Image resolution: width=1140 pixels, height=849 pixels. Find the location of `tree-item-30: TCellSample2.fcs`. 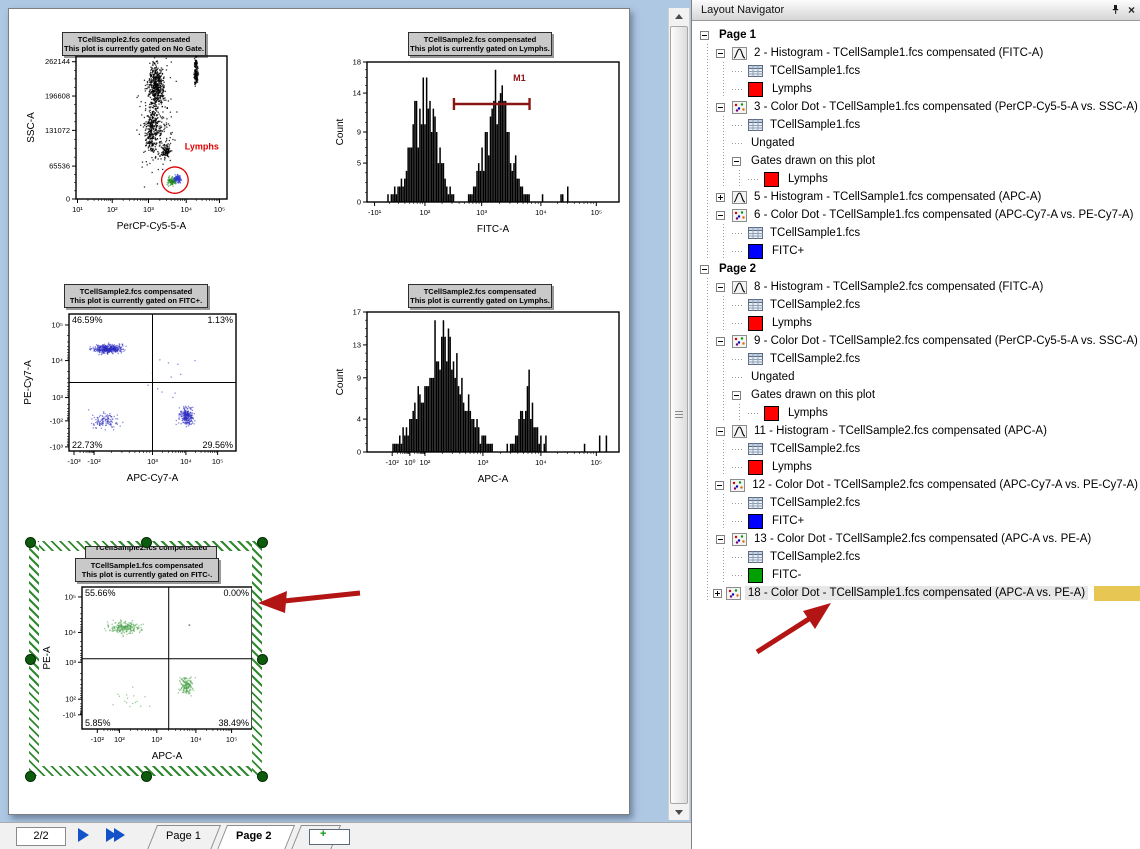

tree-item-30: TCellSample2.fcs is located at coordinates (920, 557).